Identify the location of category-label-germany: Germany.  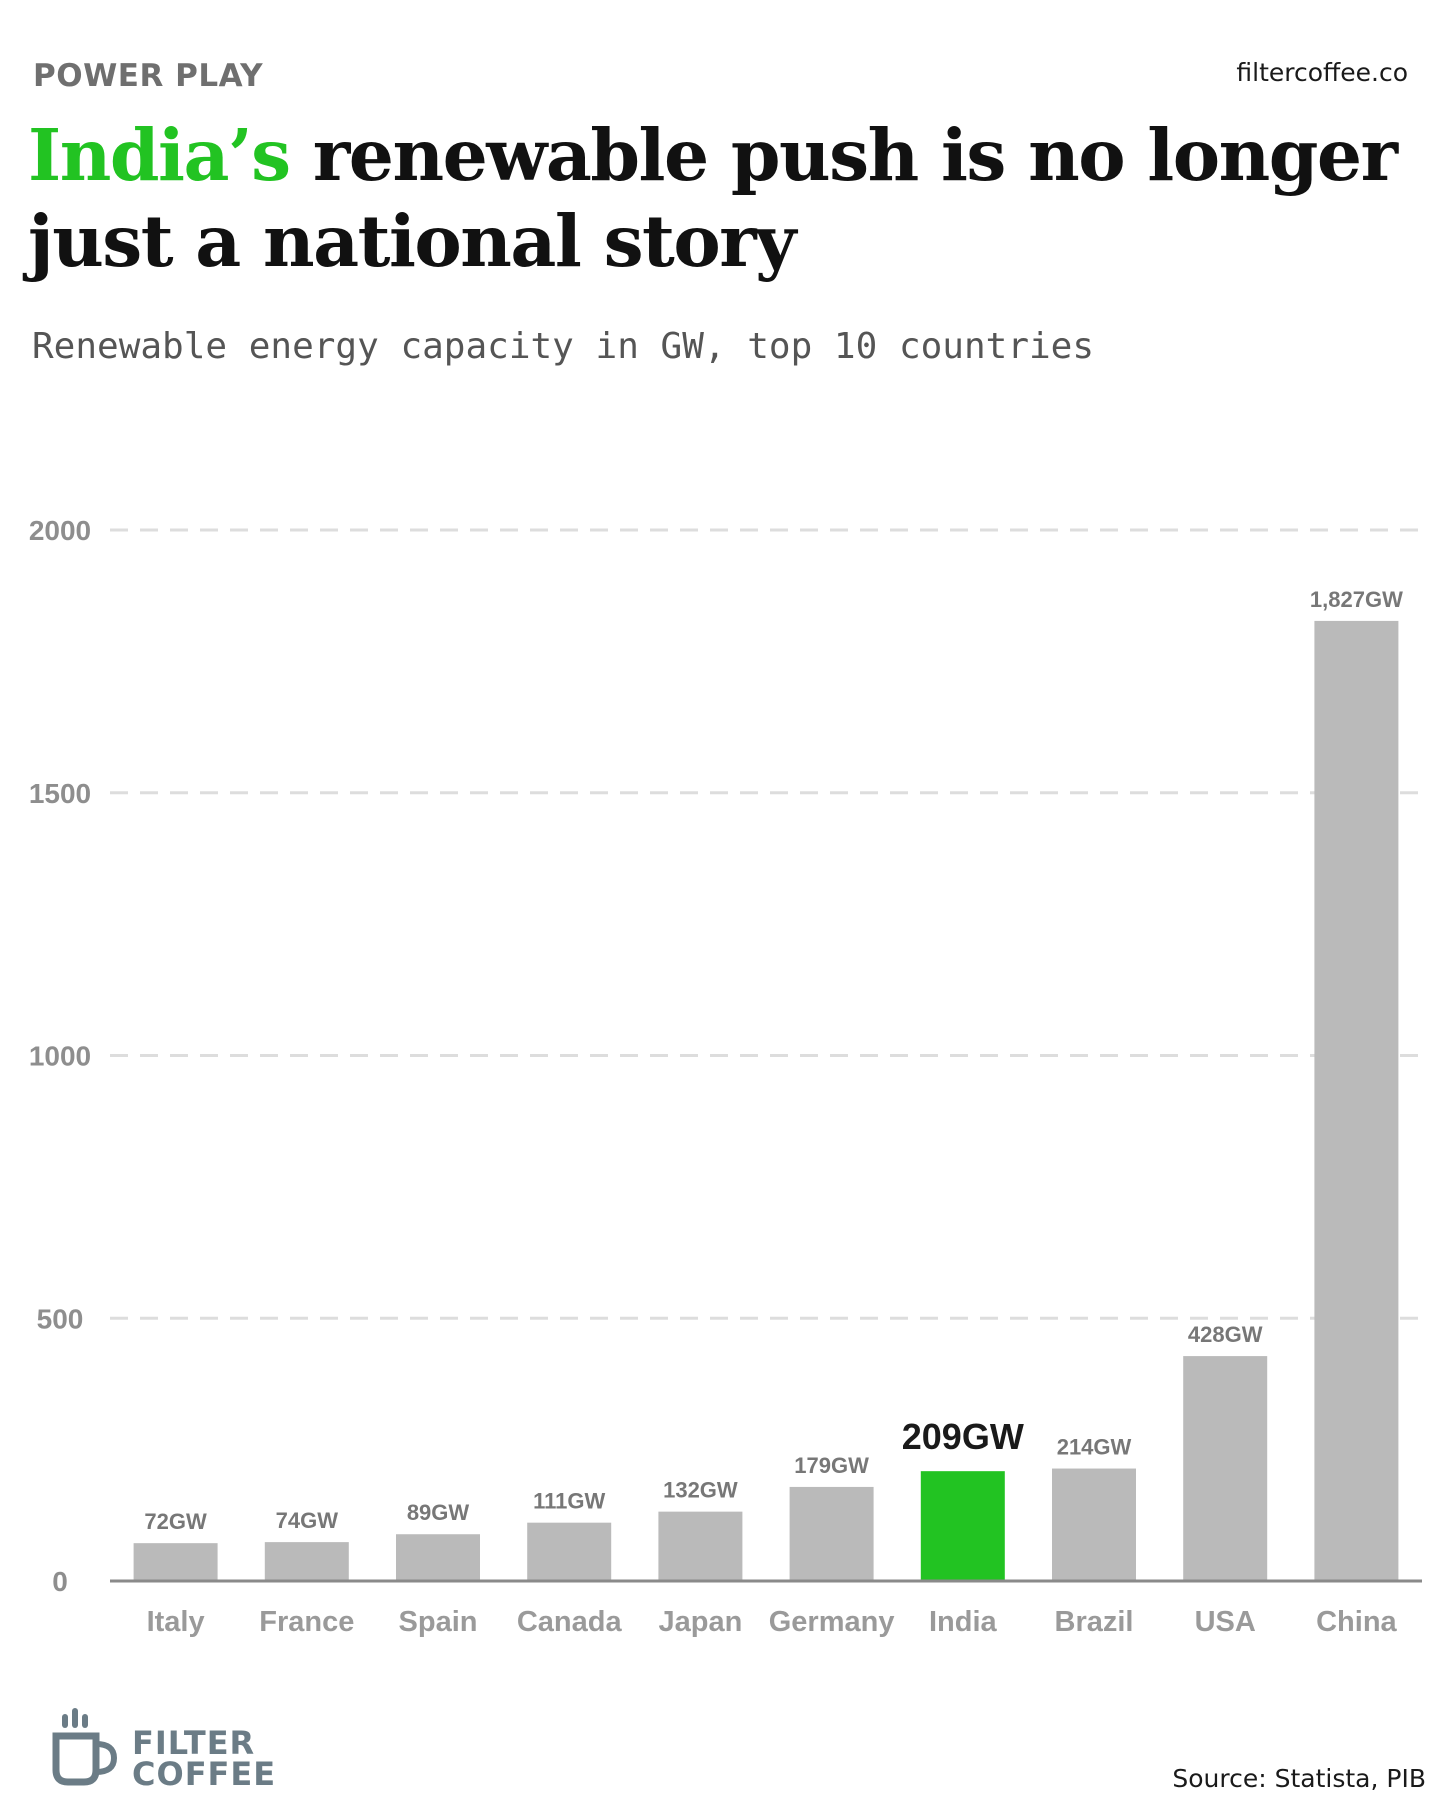
(832, 1622).